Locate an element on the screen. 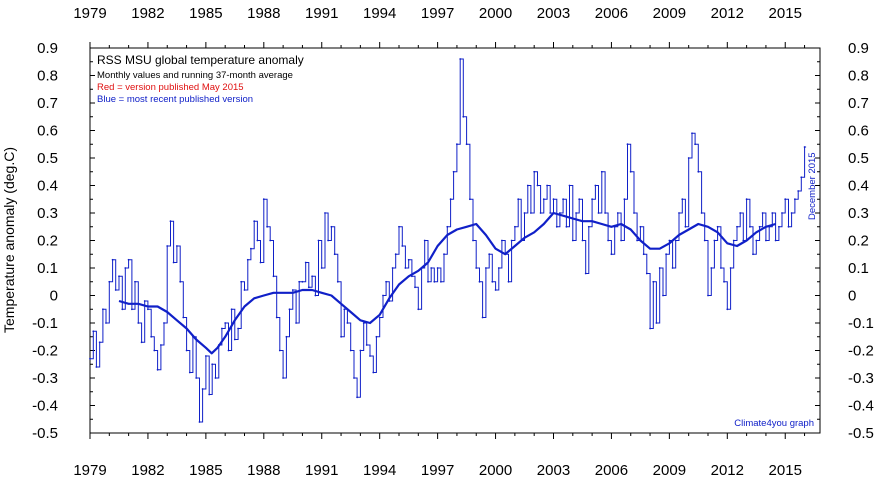  y-tick-label-left: 0.1 is located at coordinates (47, 268).